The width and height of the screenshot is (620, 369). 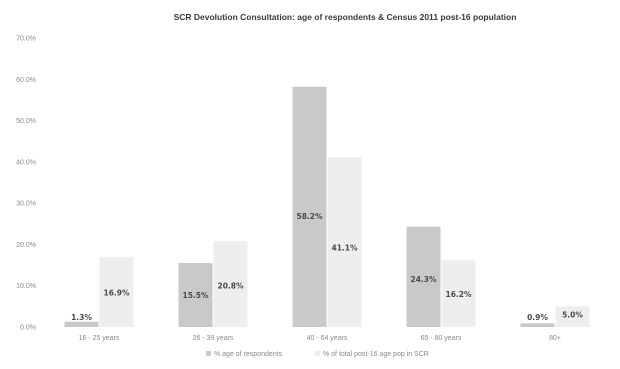 I want to click on x-tick-label: 26 - 39 years, so click(x=213, y=338).